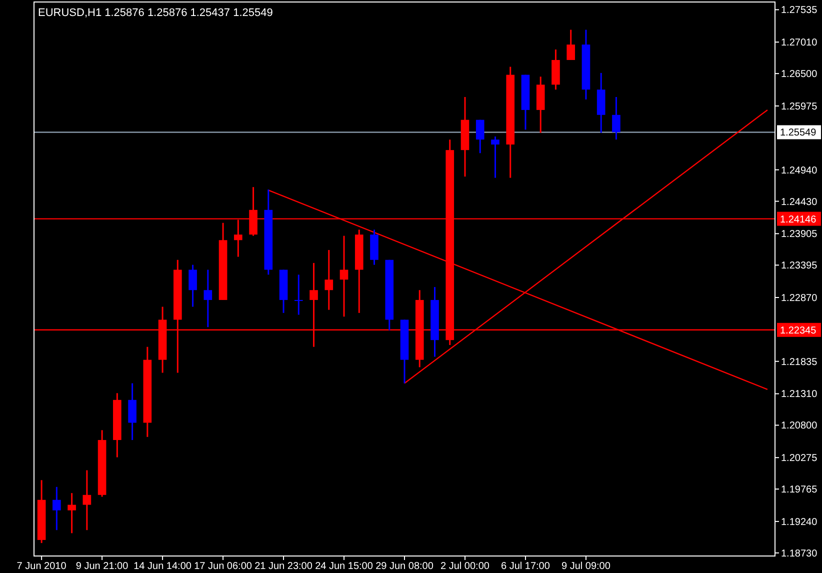 The width and height of the screenshot is (822, 573). Describe the element at coordinates (798, 220) in the screenshot. I see `ref-line-label: 1.24146` at that location.